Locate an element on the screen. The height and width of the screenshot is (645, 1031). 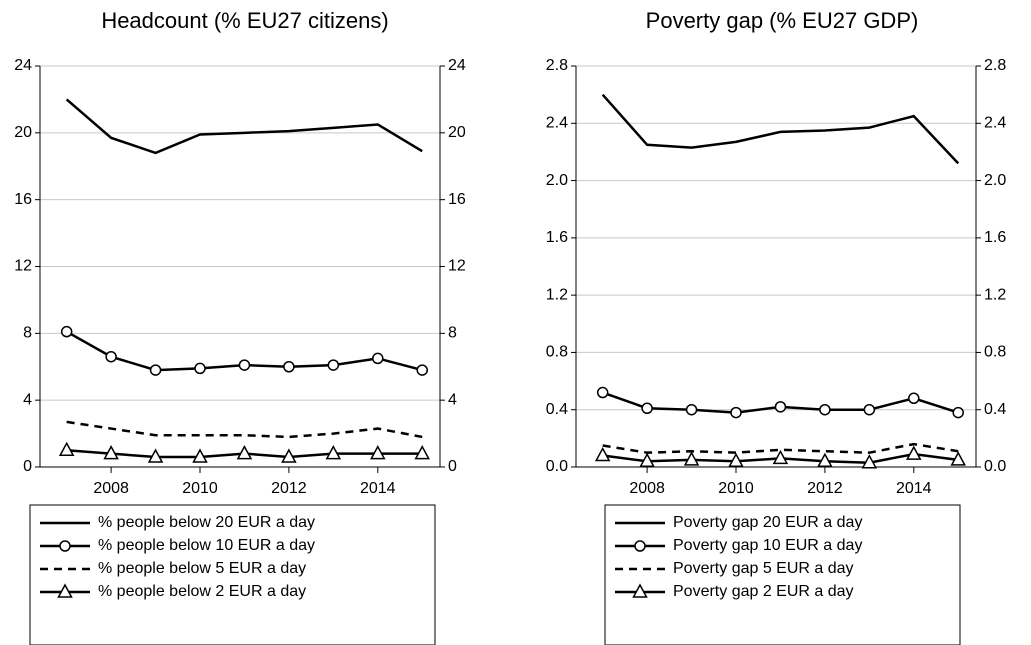
y-tick-label: 1.2 is located at coordinates (557, 294).